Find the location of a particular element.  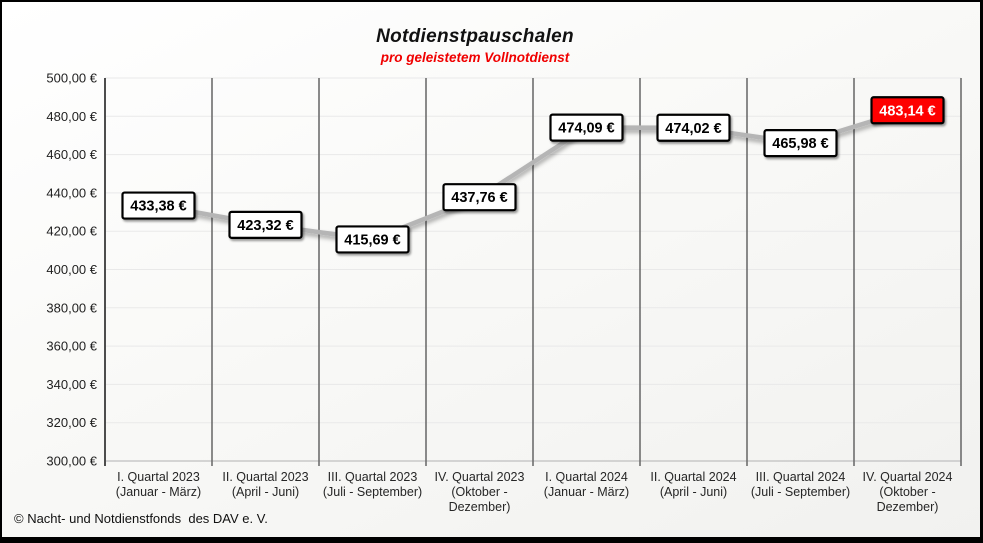

data-point-label-text: 483,14 € is located at coordinates (907, 111).